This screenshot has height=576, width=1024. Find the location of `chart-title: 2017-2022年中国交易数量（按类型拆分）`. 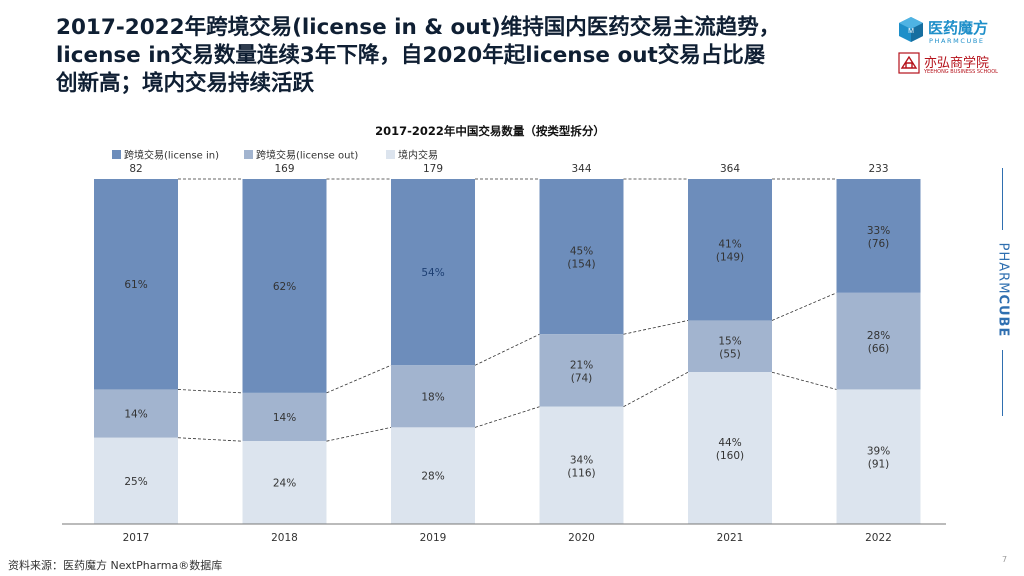

chart-title: 2017-2022年中国交易数量（按类型拆分） is located at coordinates (490, 131).